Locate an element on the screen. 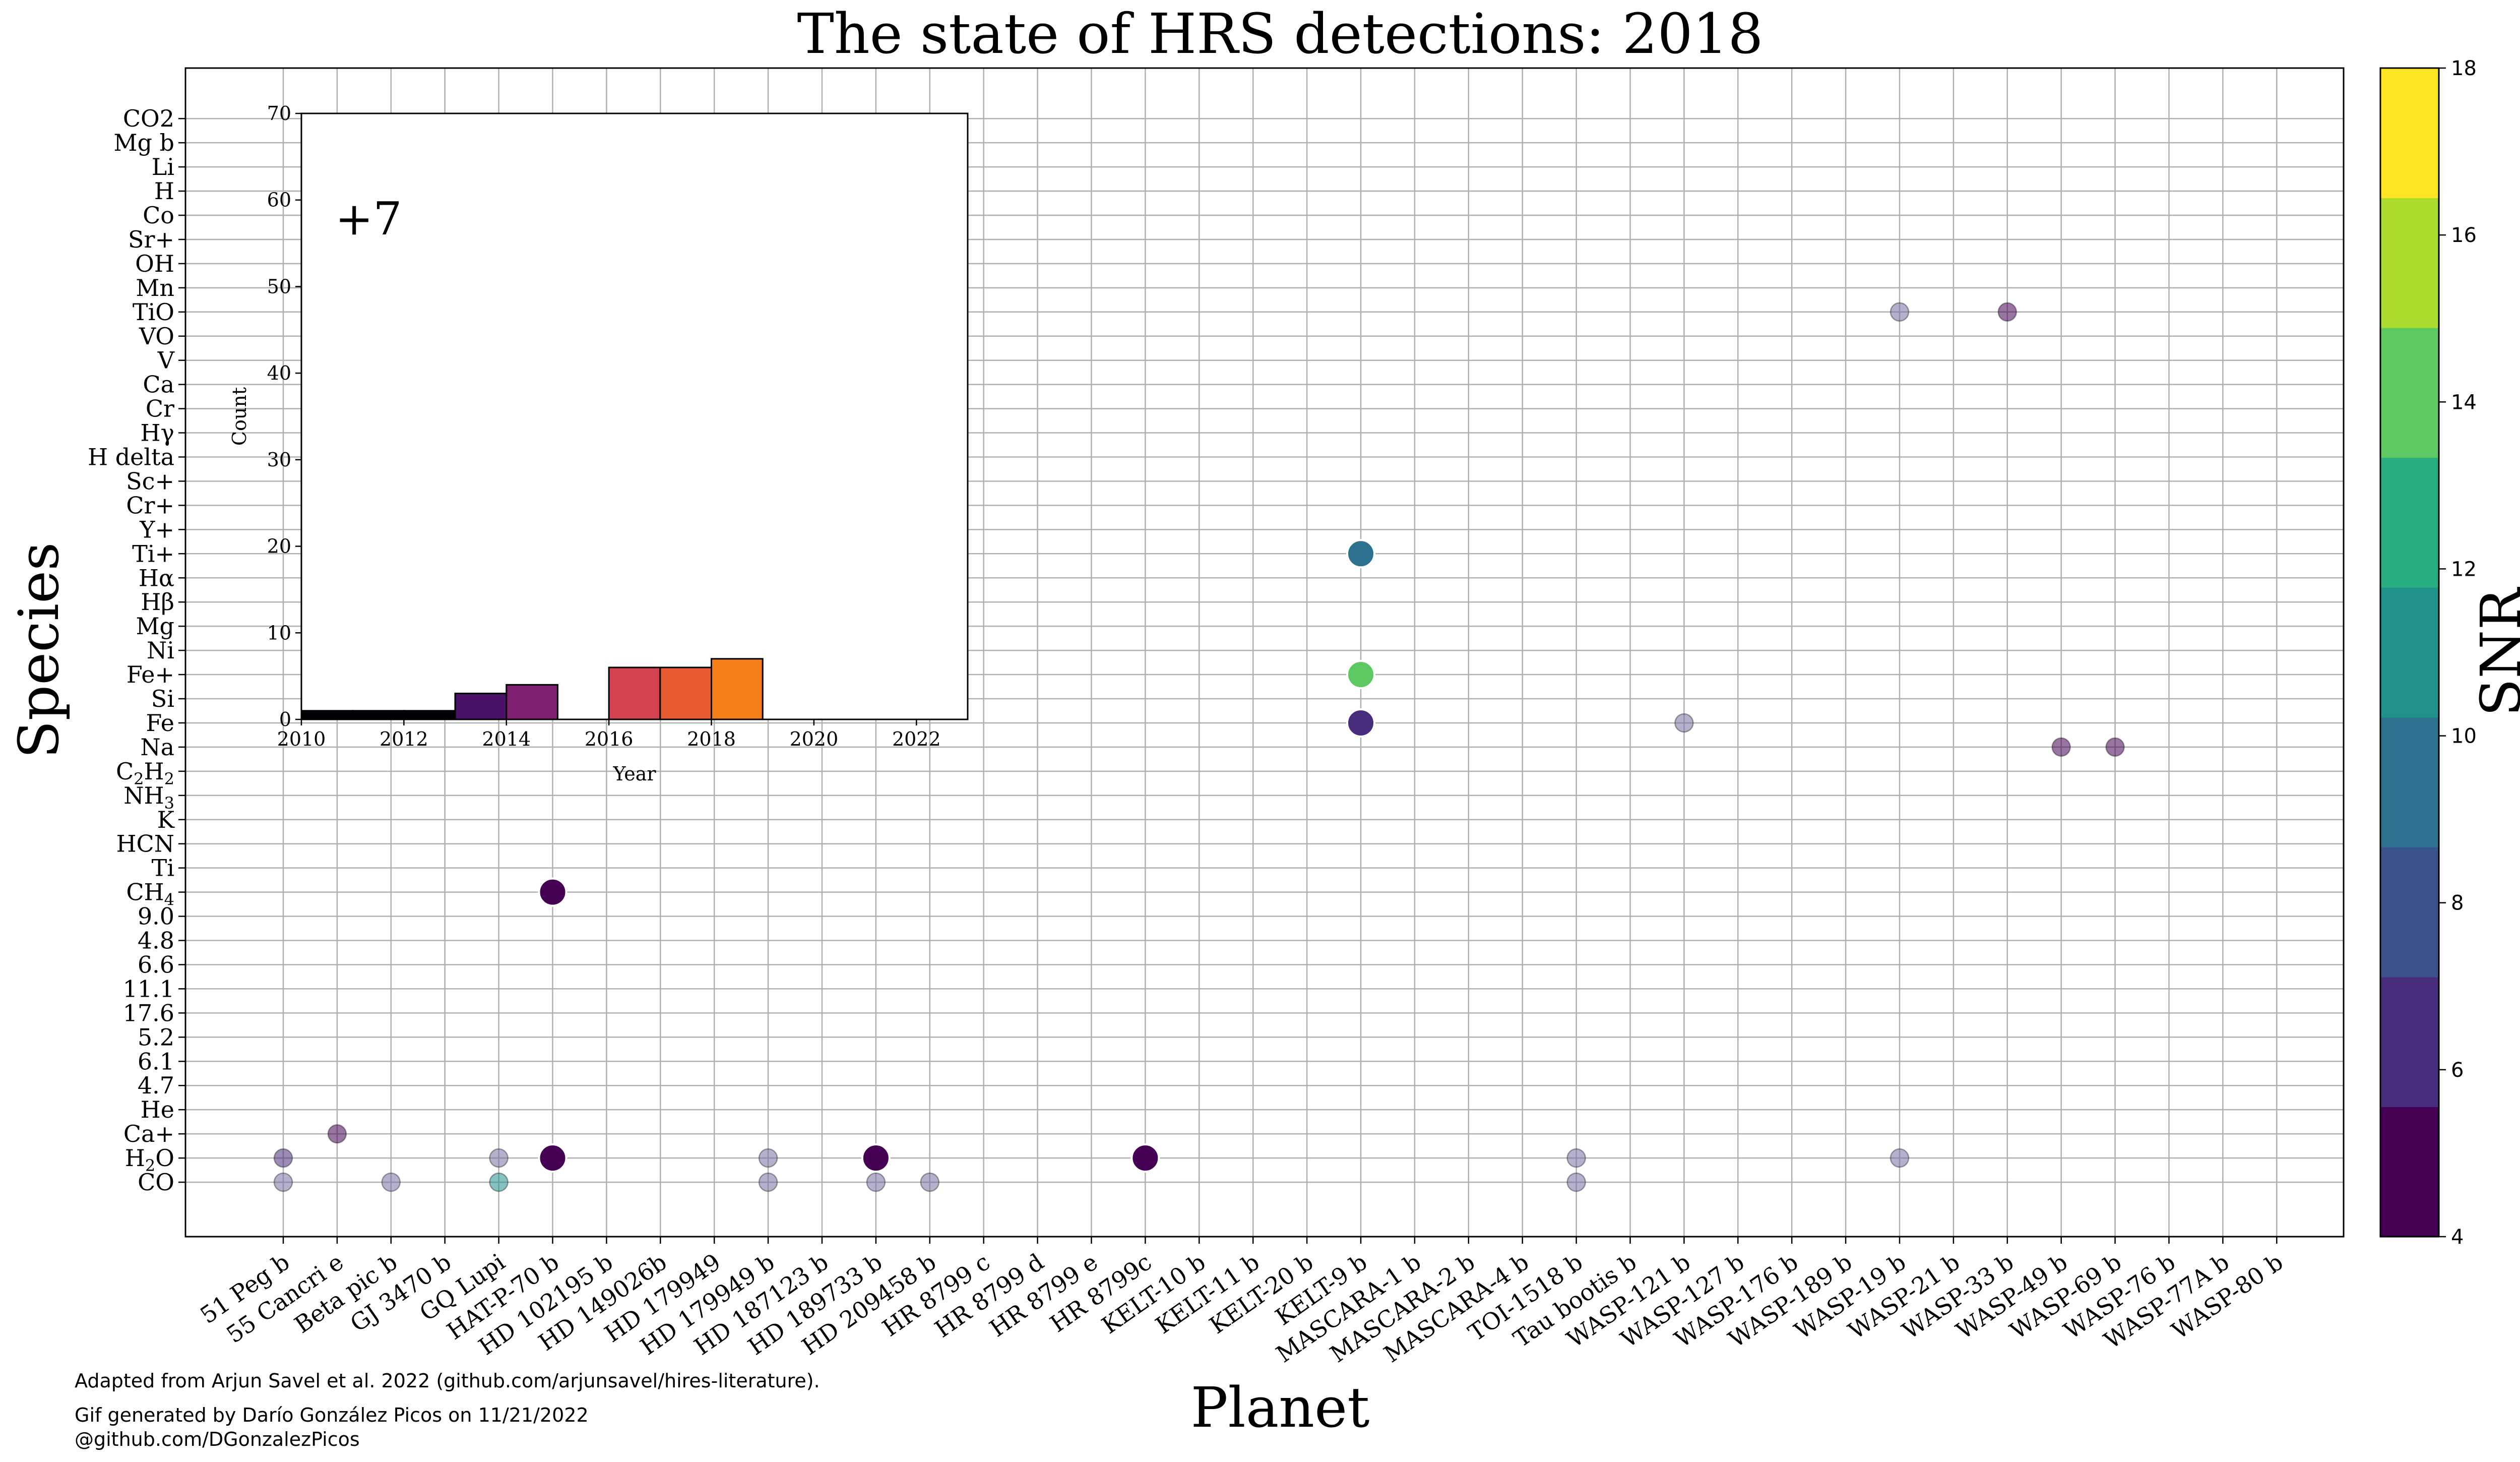  inset-x-tick-label: 2010 is located at coordinates (302, 739).